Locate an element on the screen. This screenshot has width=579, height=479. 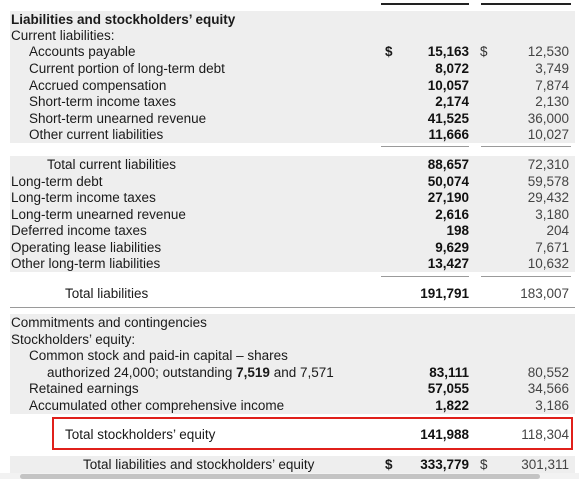
current-liabilities-label: Current liabilities: is located at coordinates (63, 35).